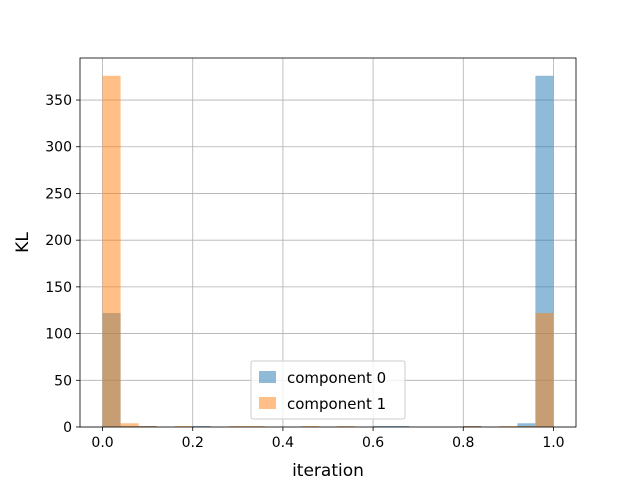 Image resolution: width=640 pixels, height=480 pixels. What do you see at coordinates (336, 378) in the screenshot?
I see `legend-label-component-0: component 0` at bounding box center [336, 378].